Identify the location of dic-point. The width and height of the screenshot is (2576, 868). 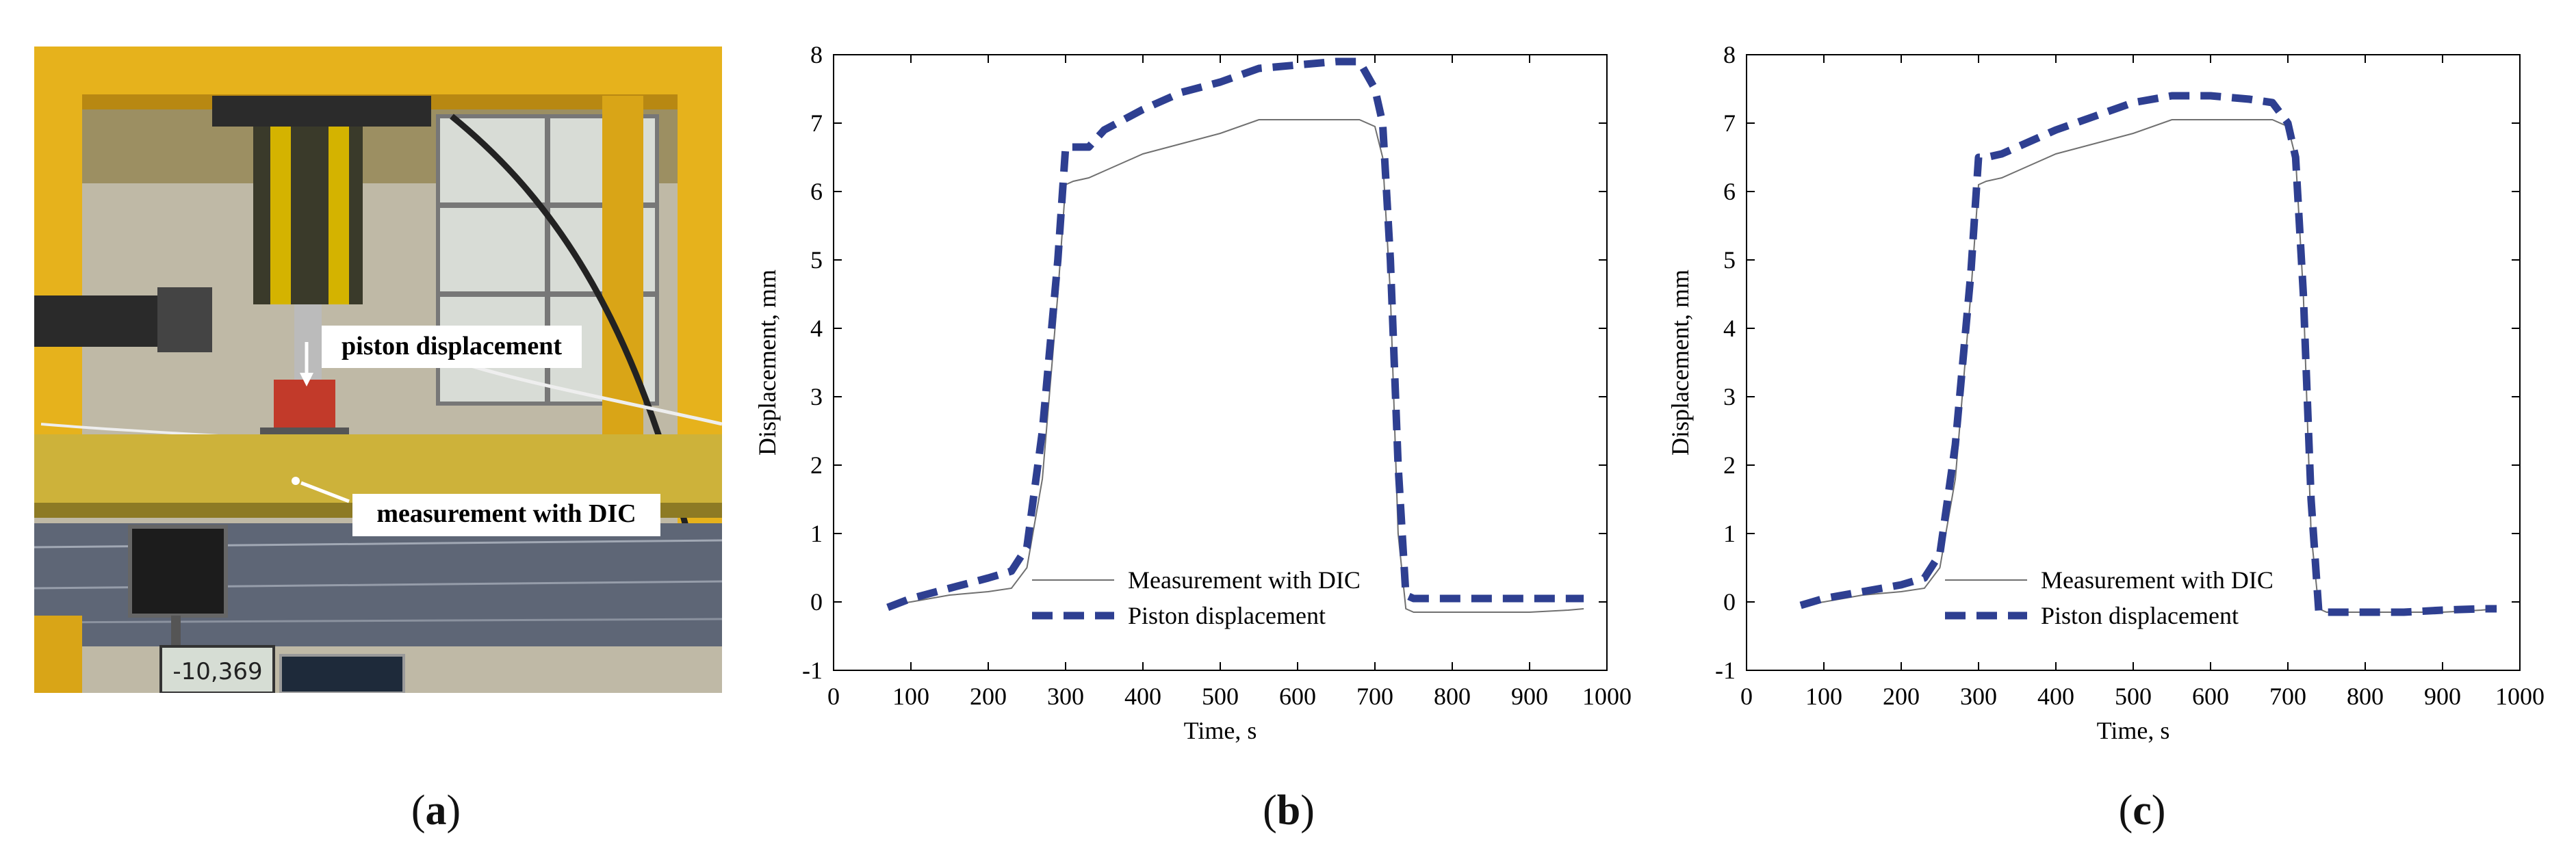
(296, 481).